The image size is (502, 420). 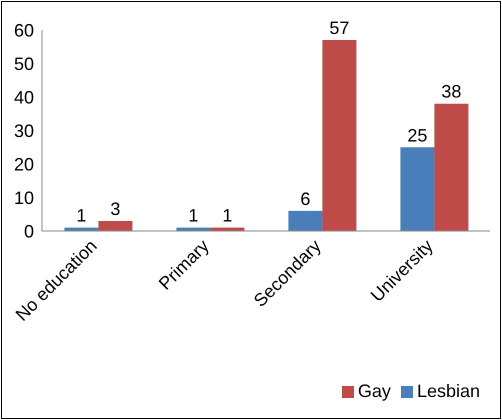 What do you see at coordinates (24, 164) in the screenshot?
I see `y-tick-label: 20` at bounding box center [24, 164].